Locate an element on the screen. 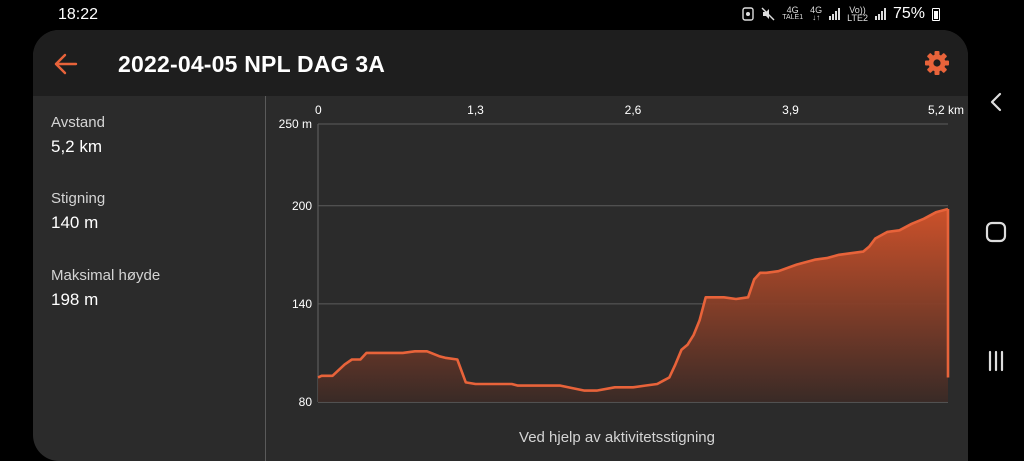 This screenshot has width=1024, height=461. gear-icon is located at coordinates (937, 63).